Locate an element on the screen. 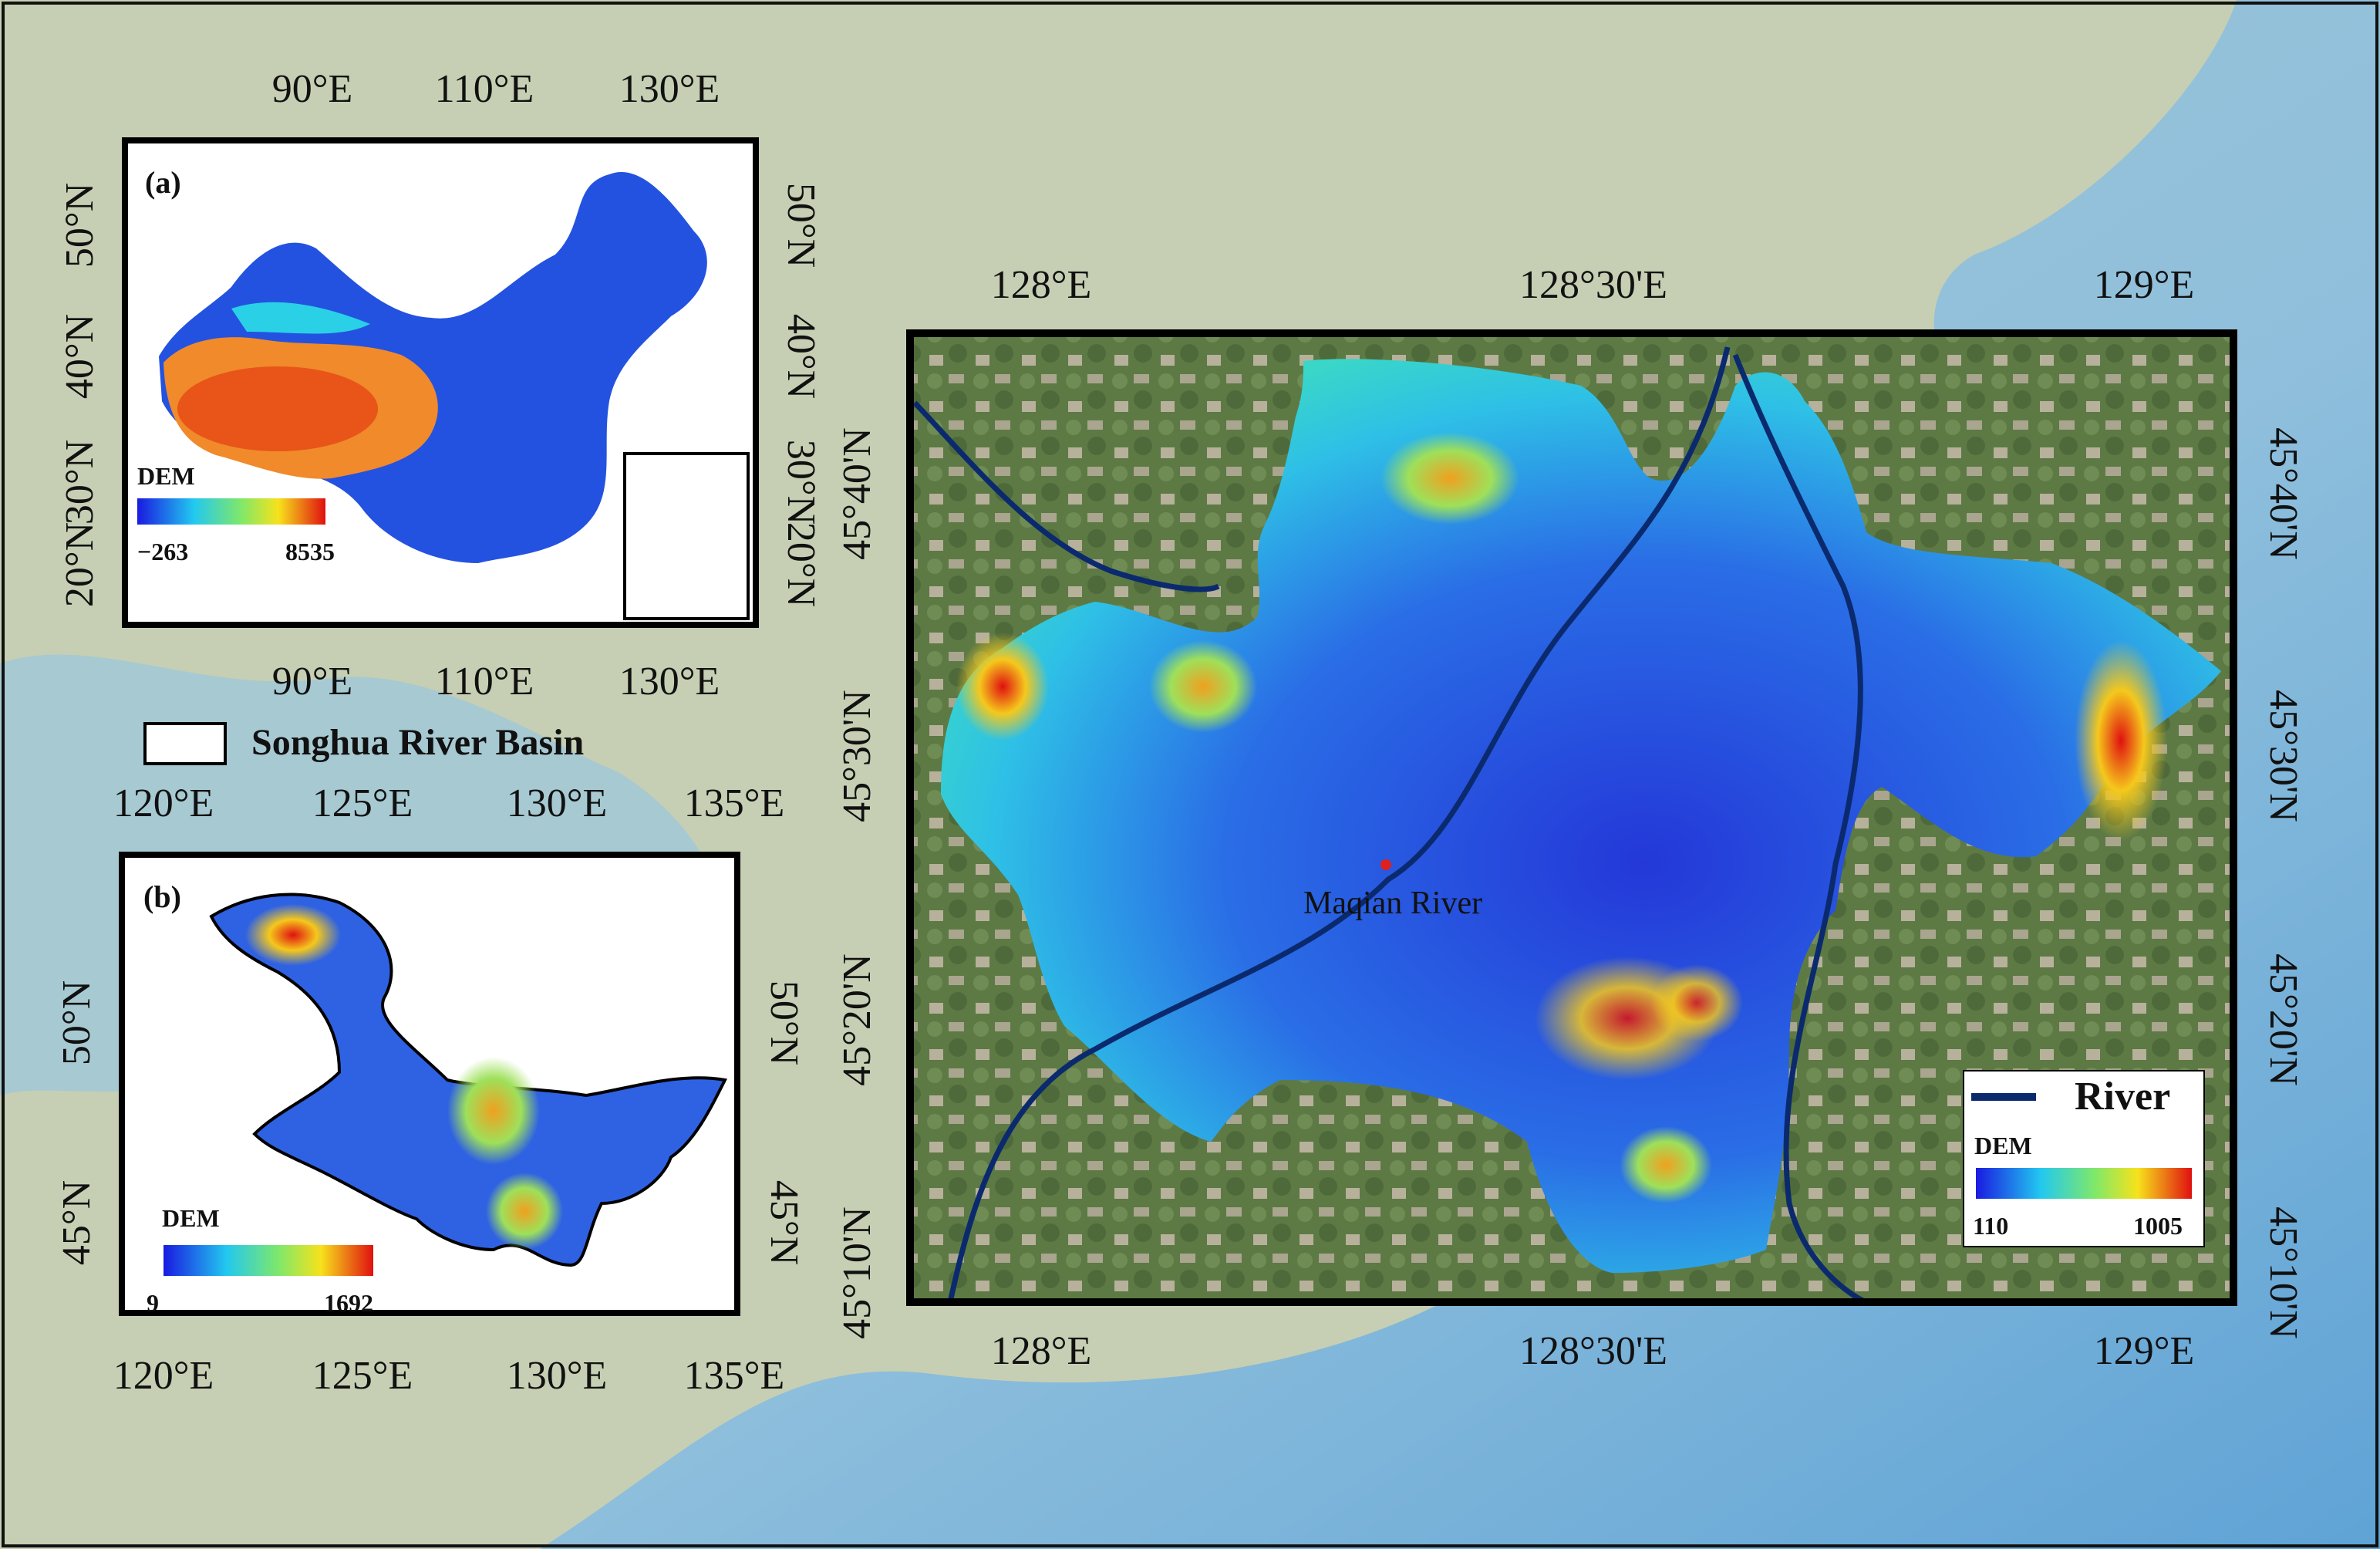 The width and height of the screenshot is (2380, 1549). panel-a-left-tick: 30°N is located at coordinates (80, 483).